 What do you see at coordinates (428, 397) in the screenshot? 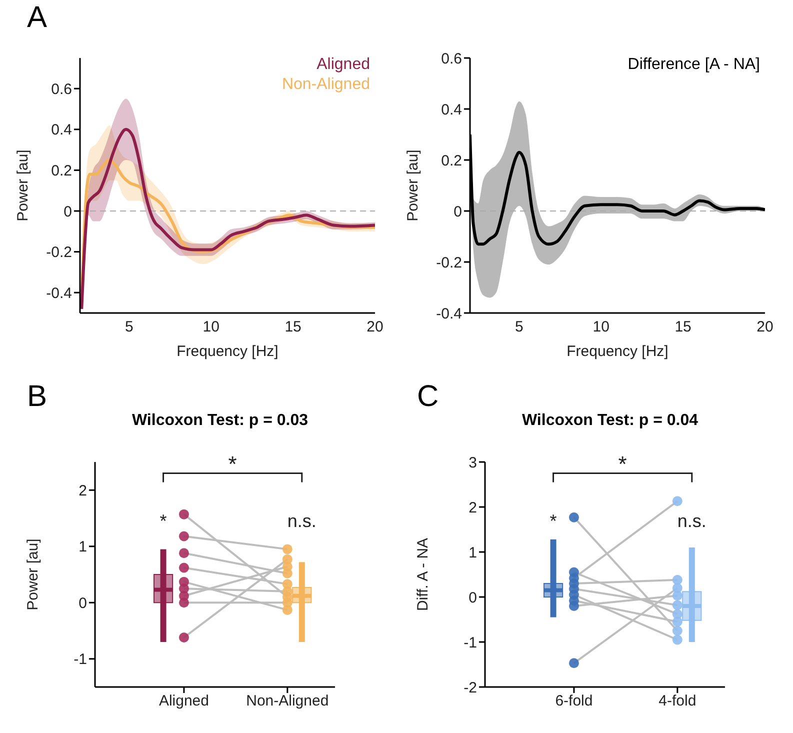
I see `text: C` at bounding box center [428, 397].